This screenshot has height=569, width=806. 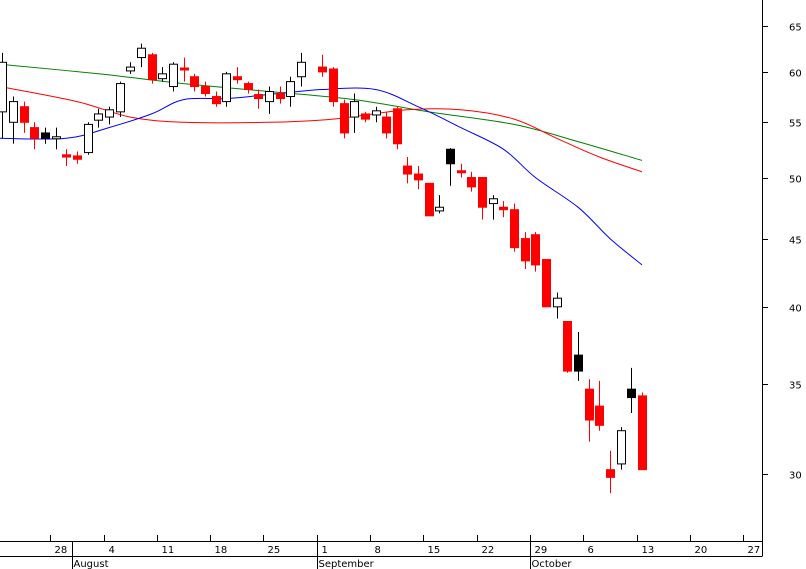 I want to click on month-label: August, so click(x=91, y=564).